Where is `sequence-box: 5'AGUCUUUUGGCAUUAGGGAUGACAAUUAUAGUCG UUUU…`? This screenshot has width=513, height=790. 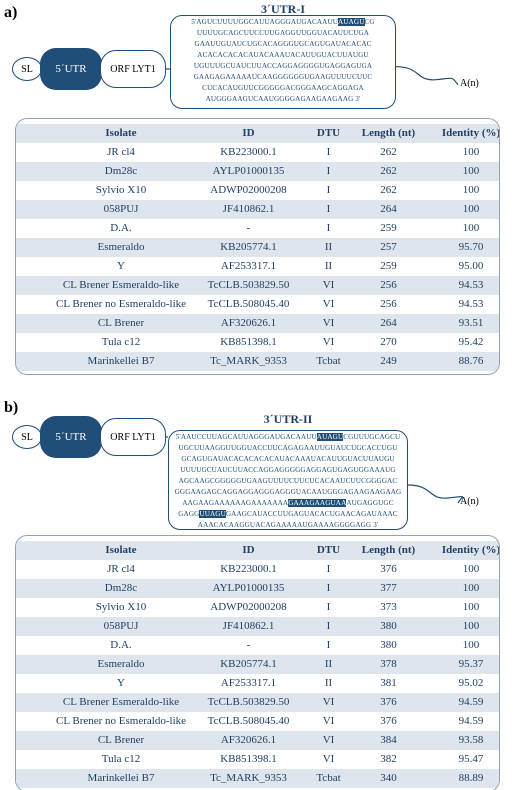 sequence-box: 5'AGUCUUUUGGCAUUAGGGAUGACAAUUAUAGUCG UUUU… is located at coordinates (283, 62).